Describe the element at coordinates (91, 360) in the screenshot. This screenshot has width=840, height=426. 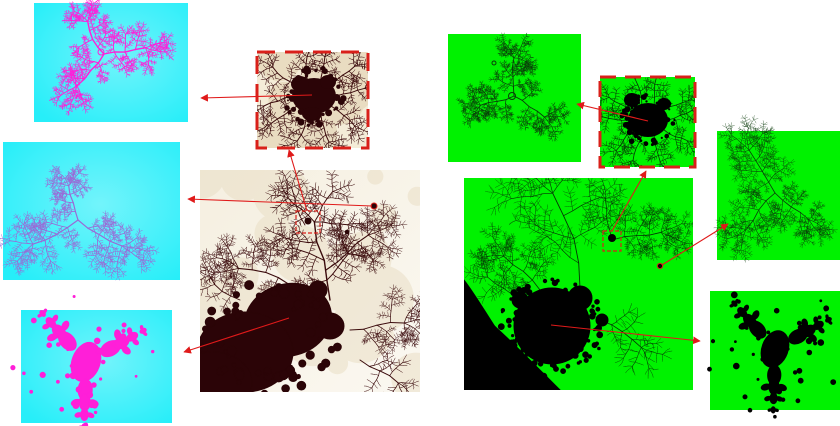
I see `julia-douady-rabbit` at that location.